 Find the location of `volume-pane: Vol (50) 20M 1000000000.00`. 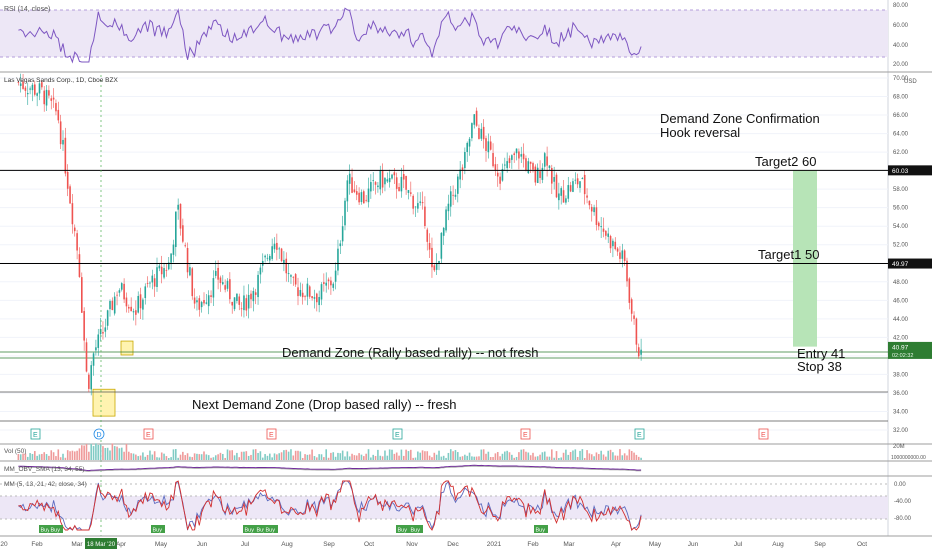

volume-pane: Vol (50) 20M 1000000000.00 is located at coordinates (465, 452).